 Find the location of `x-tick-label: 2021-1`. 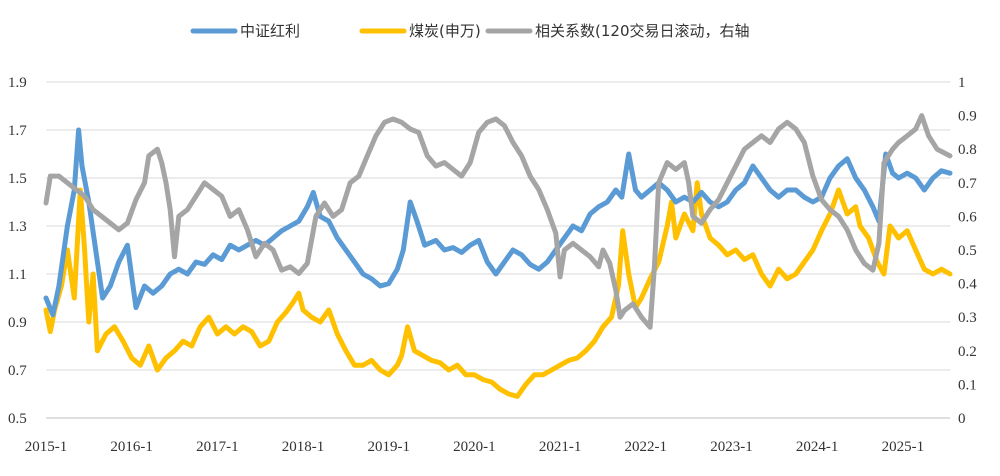

x-tick-label: 2021-1 is located at coordinates (560, 447).